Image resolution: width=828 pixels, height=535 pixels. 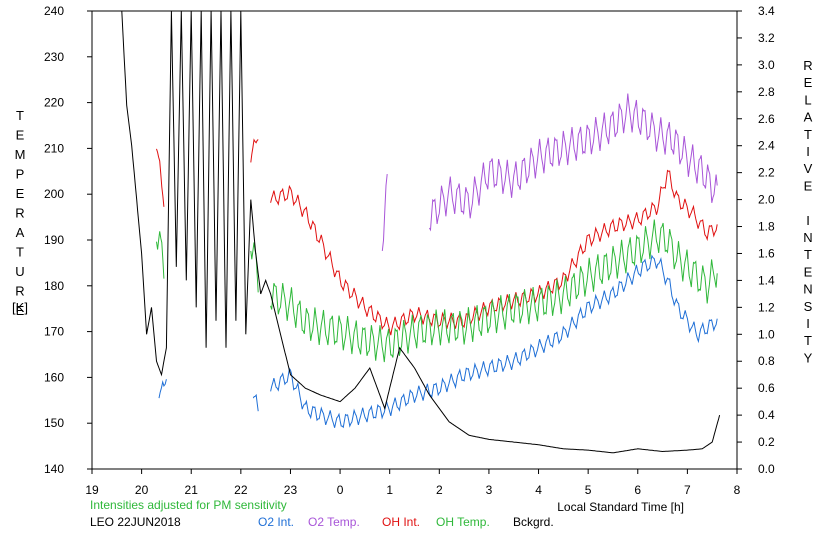 What do you see at coordinates (54, 377) in the screenshot?
I see `y-left-tick-label: 160` at bounding box center [54, 377].